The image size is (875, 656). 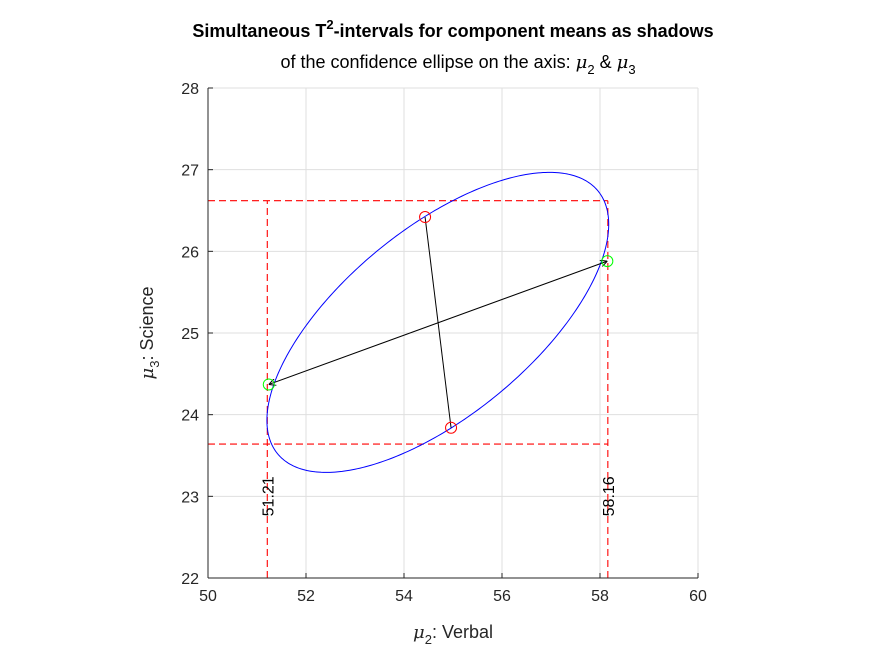 What do you see at coordinates (404, 596) in the screenshot?
I see `x-tick-label: 54` at bounding box center [404, 596].